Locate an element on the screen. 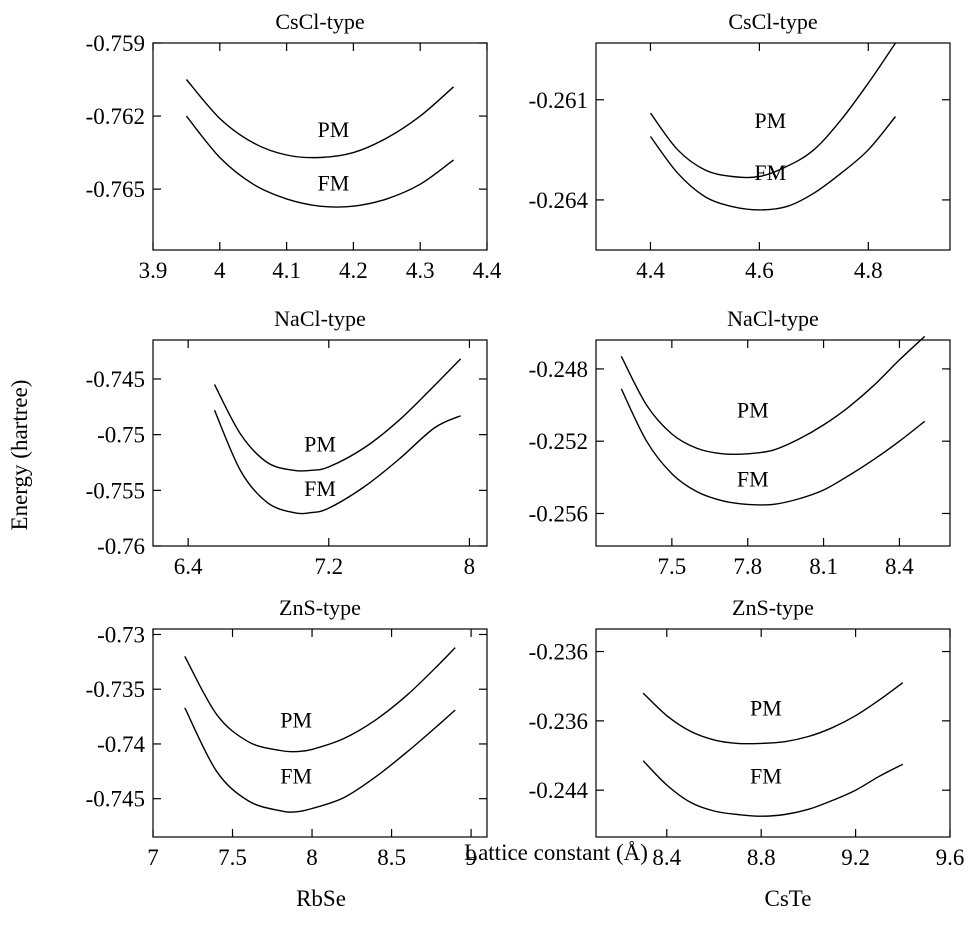 This screenshot has width=979, height=929. x-tick-label: 8.1 is located at coordinates (823, 566).